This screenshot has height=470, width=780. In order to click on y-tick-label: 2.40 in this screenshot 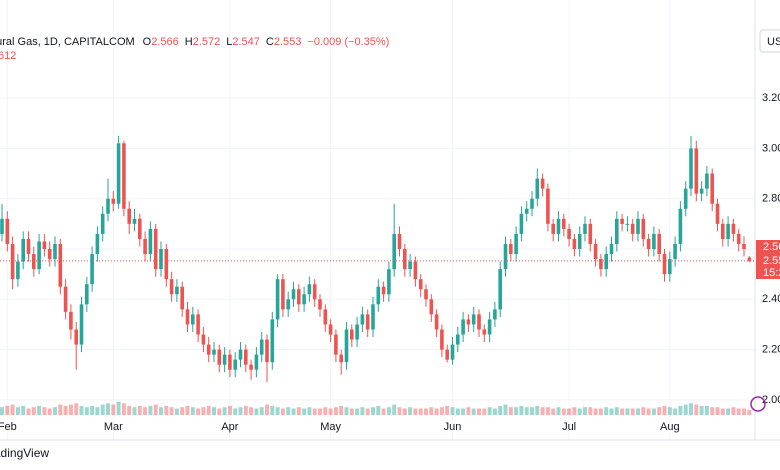, I will do `click(771, 299)`.